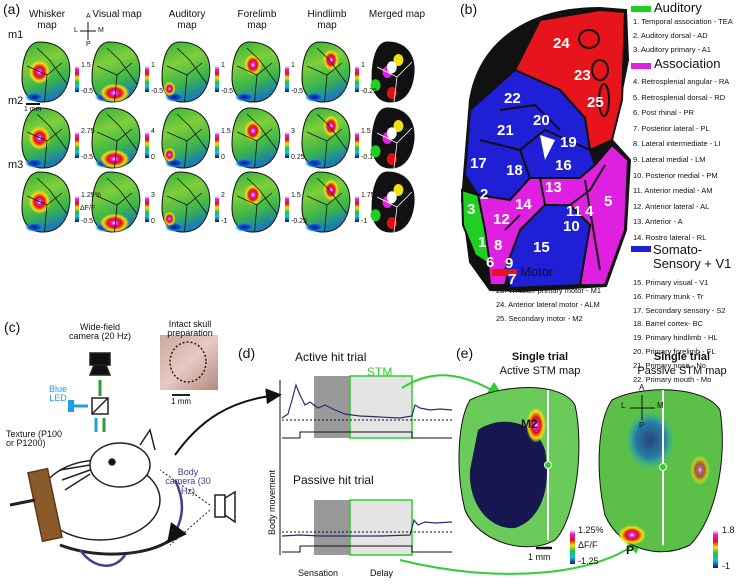  What do you see at coordinates (682, 371) in the screenshot?
I see `label: Passive STM map` at bounding box center [682, 371].